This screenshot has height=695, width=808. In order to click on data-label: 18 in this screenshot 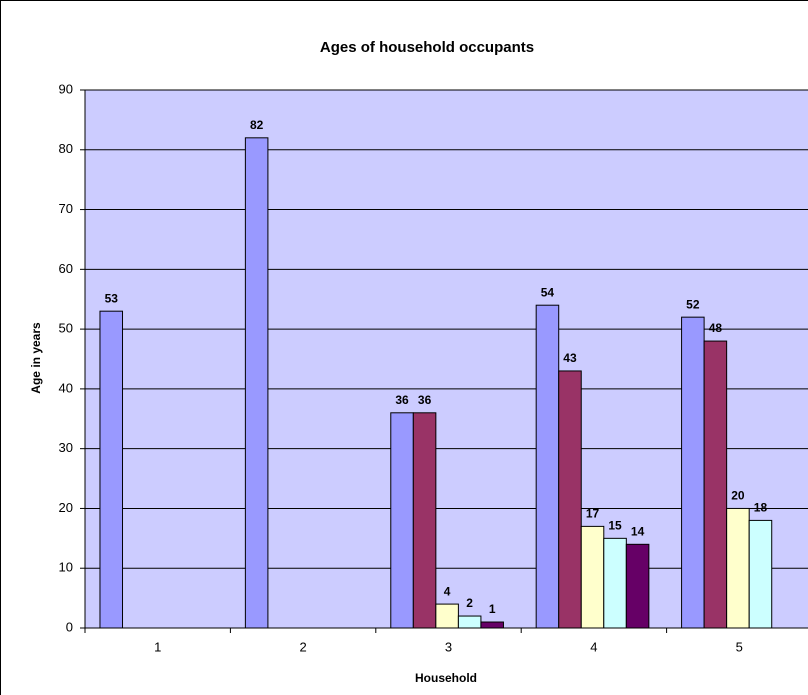, I will do `click(761, 508)`.